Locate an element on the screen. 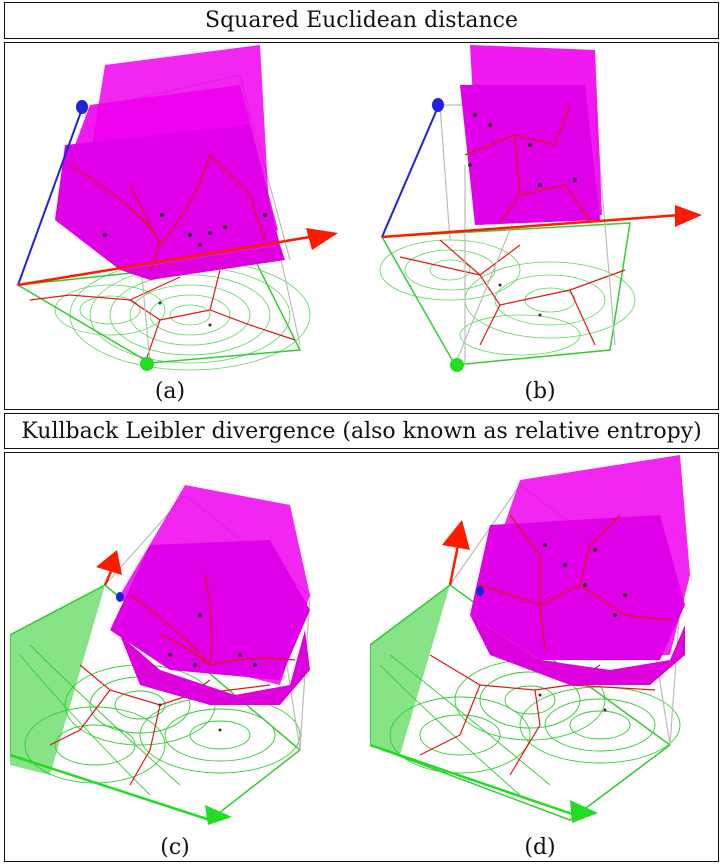 This screenshot has width=722, height=866. panel-b-green-marker is located at coordinates (457, 365).